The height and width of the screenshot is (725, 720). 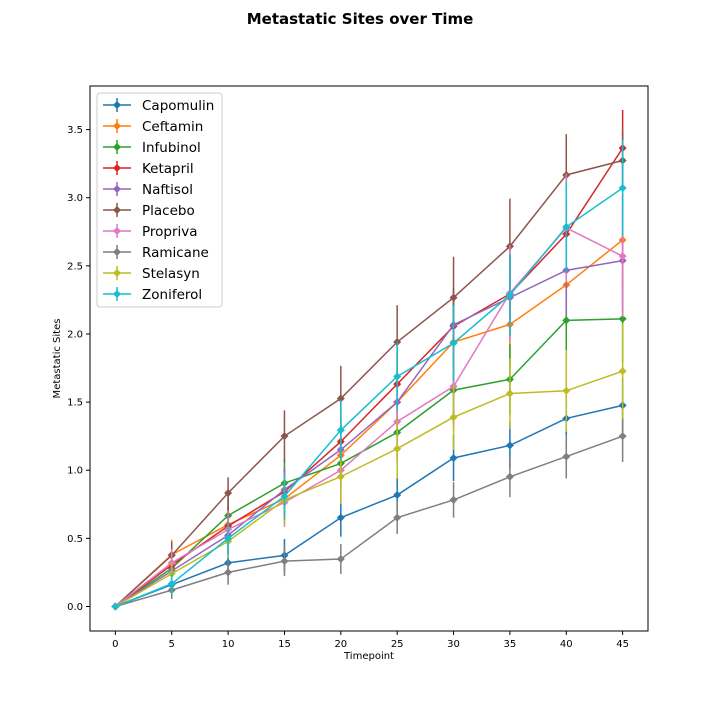 What do you see at coordinates (622, 644) in the screenshot?
I see `x-tick-label: 45` at bounding box center [622, 644].